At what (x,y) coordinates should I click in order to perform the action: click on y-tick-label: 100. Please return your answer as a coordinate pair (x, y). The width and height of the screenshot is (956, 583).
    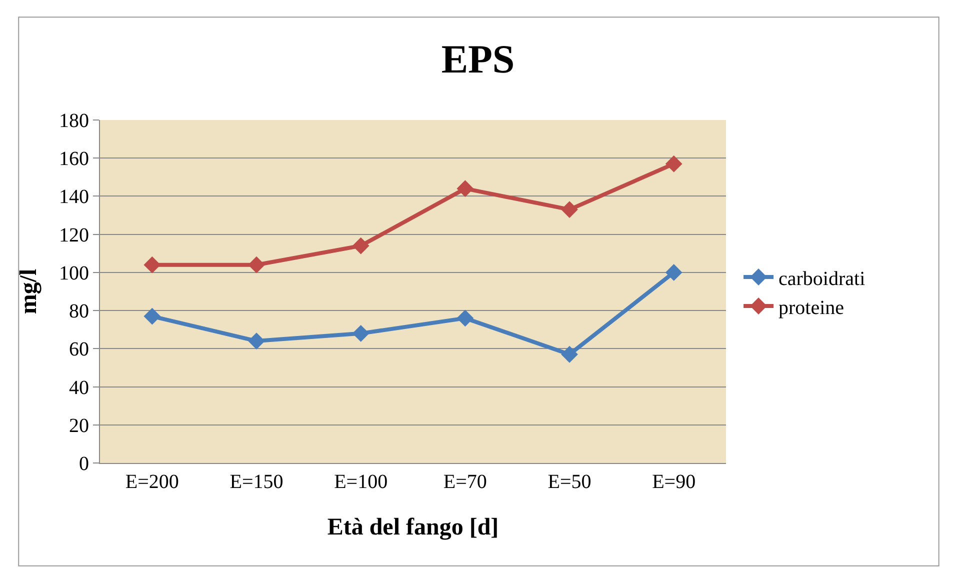
    Looking at the image, I should click on (74, 273).